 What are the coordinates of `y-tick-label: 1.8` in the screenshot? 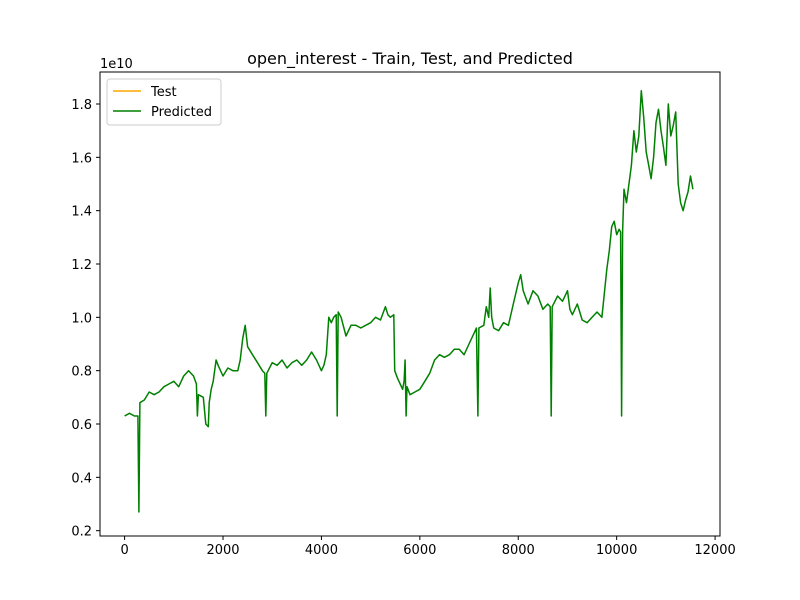 It's located at (81, 105).